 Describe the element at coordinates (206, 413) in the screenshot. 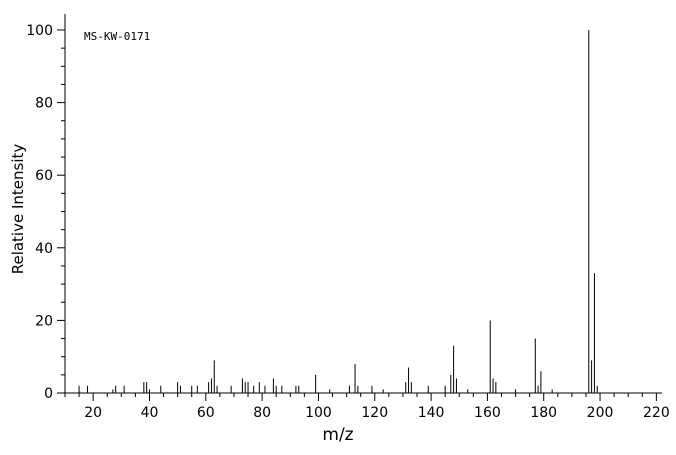

I see `x-tick-label: 60` at that location.